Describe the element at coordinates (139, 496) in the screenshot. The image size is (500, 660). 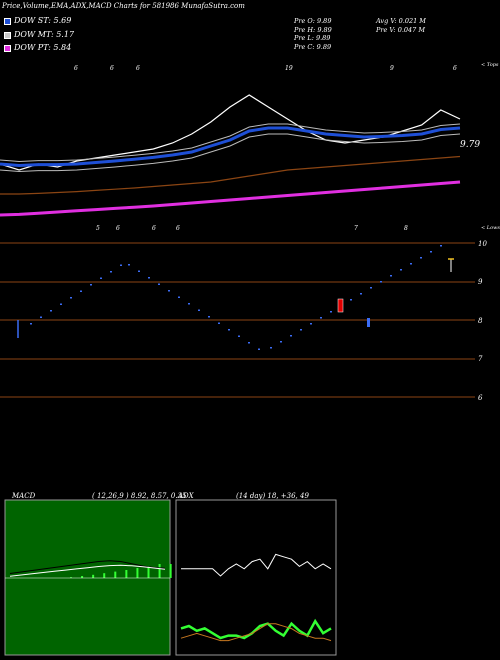
I see `macd-params: ( 12,26,9 ) 8.92, 8.57, 0.35` at that location.